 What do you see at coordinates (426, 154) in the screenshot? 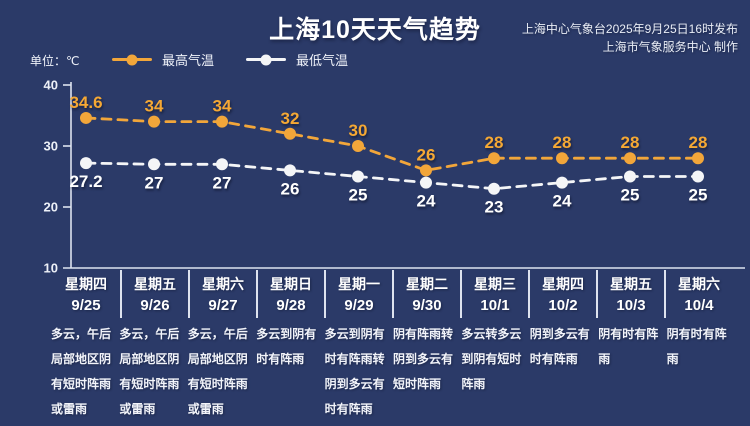
I see `high-temp-value: 26` at bounding box center [426, 154].